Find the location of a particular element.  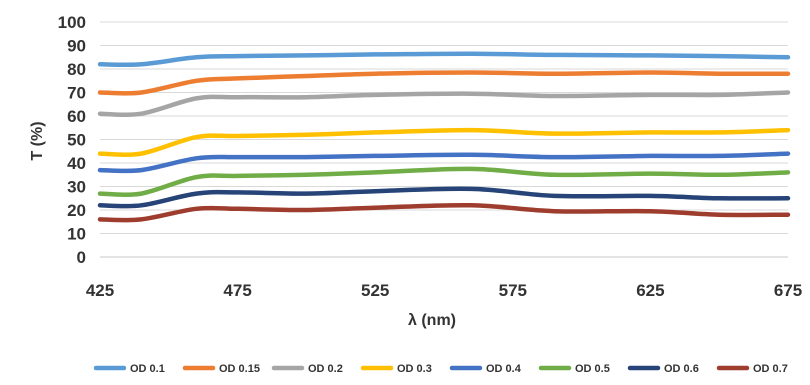

x-tick-label: 675 is located at coordinates (788, 290).